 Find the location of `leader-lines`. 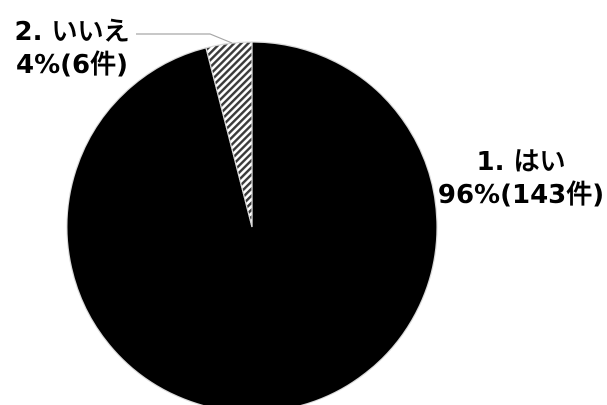

leader-lines is located at coordinates (184, 38).